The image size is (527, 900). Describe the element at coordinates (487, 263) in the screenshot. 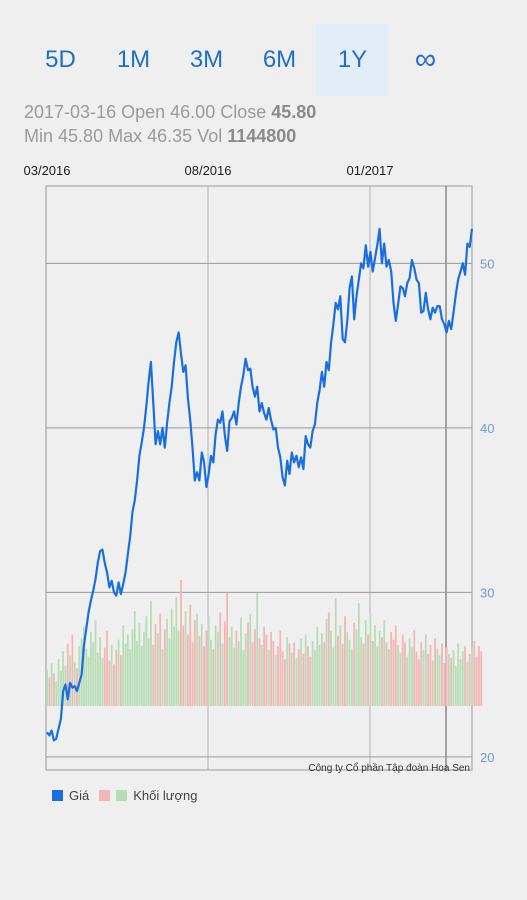

I see `y-tick-label: 50` at that location.